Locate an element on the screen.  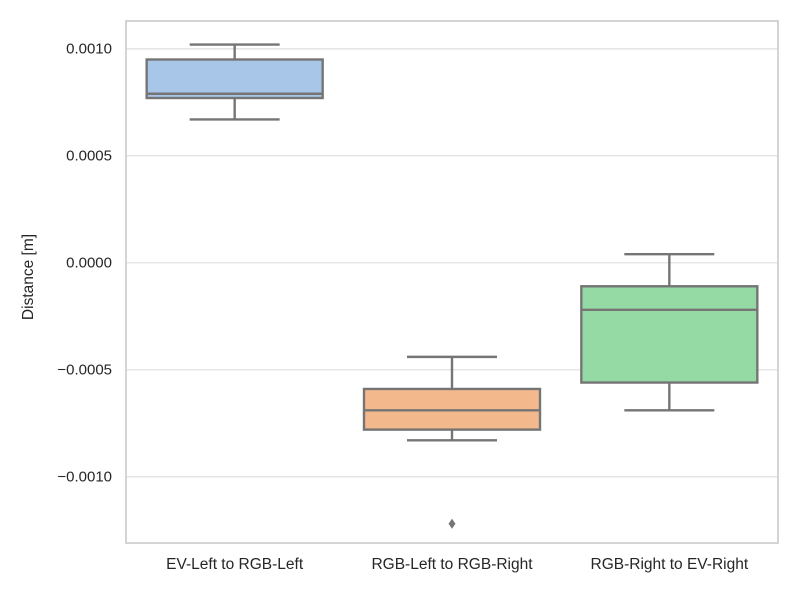
x-tick-label: RGB-Right to EV-Right is located at coordinates (669, 564).